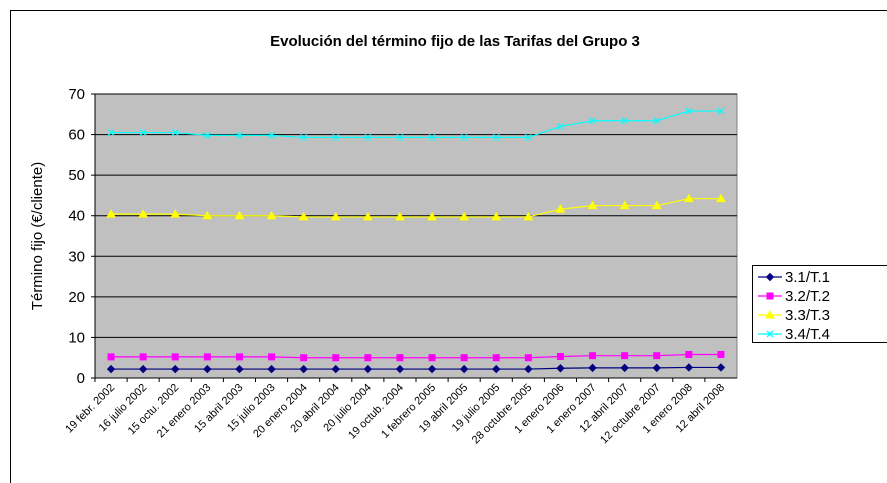  I want to click on legend-label: 3.2/T.2, so click(807, 296).